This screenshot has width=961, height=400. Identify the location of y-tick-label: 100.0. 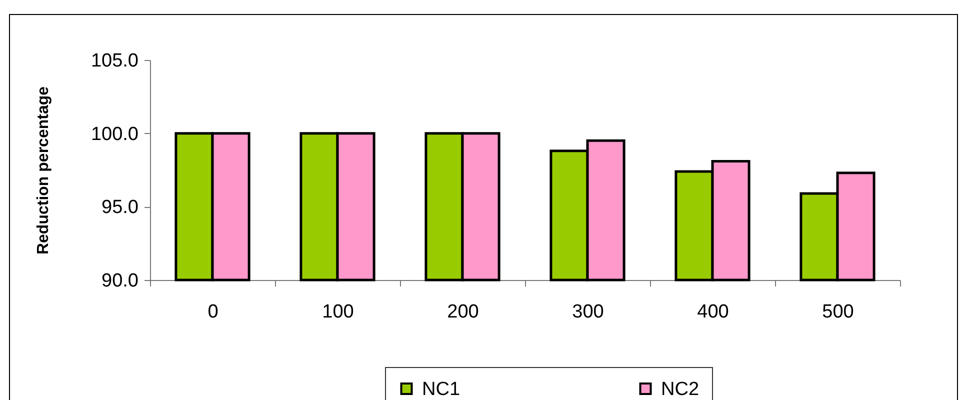
(114, 134).